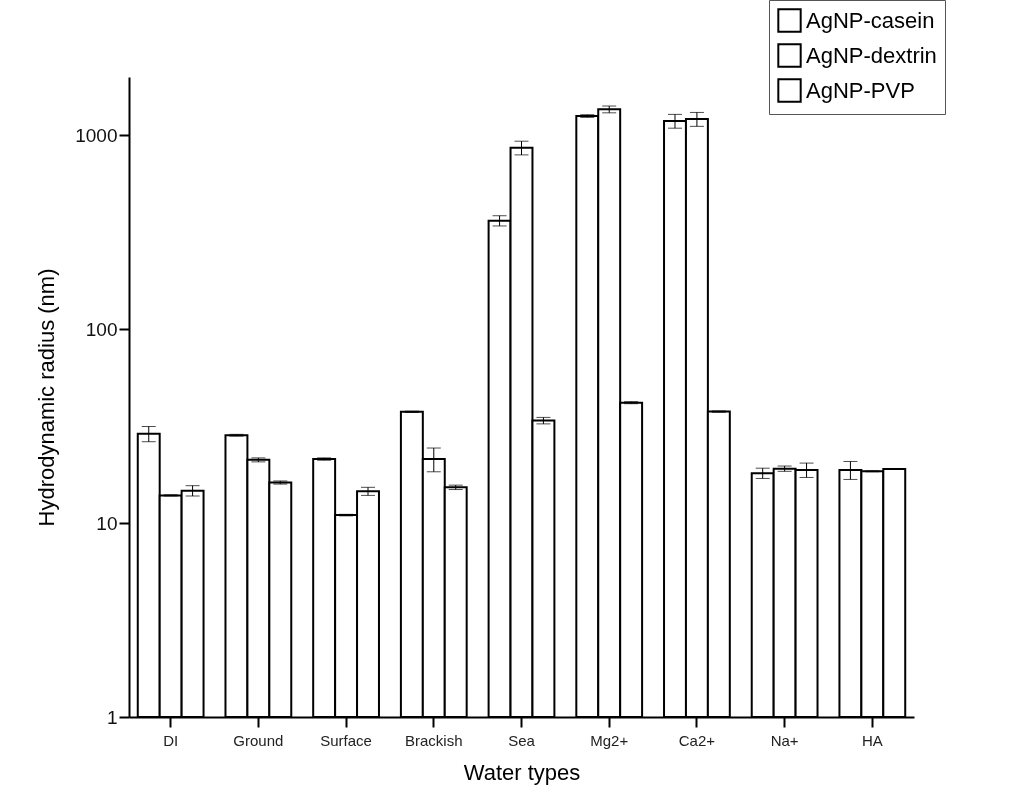 Image resolution: width=1032 pixels, height=803 pixels. Describe the element at coordinates (697, 740) in the screenshot. I see `x-tick-label: Ca2+` at that location.